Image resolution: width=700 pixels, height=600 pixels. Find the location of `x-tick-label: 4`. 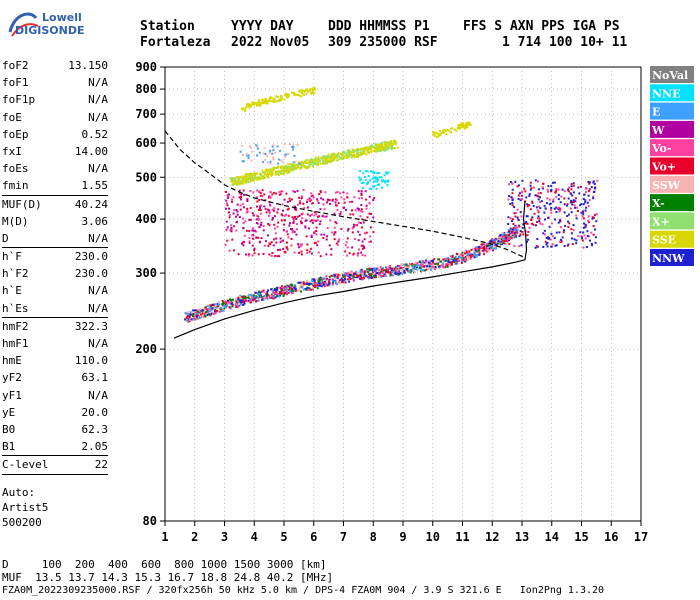

x-tick-label: 4 is located at coordinates (254, 537).